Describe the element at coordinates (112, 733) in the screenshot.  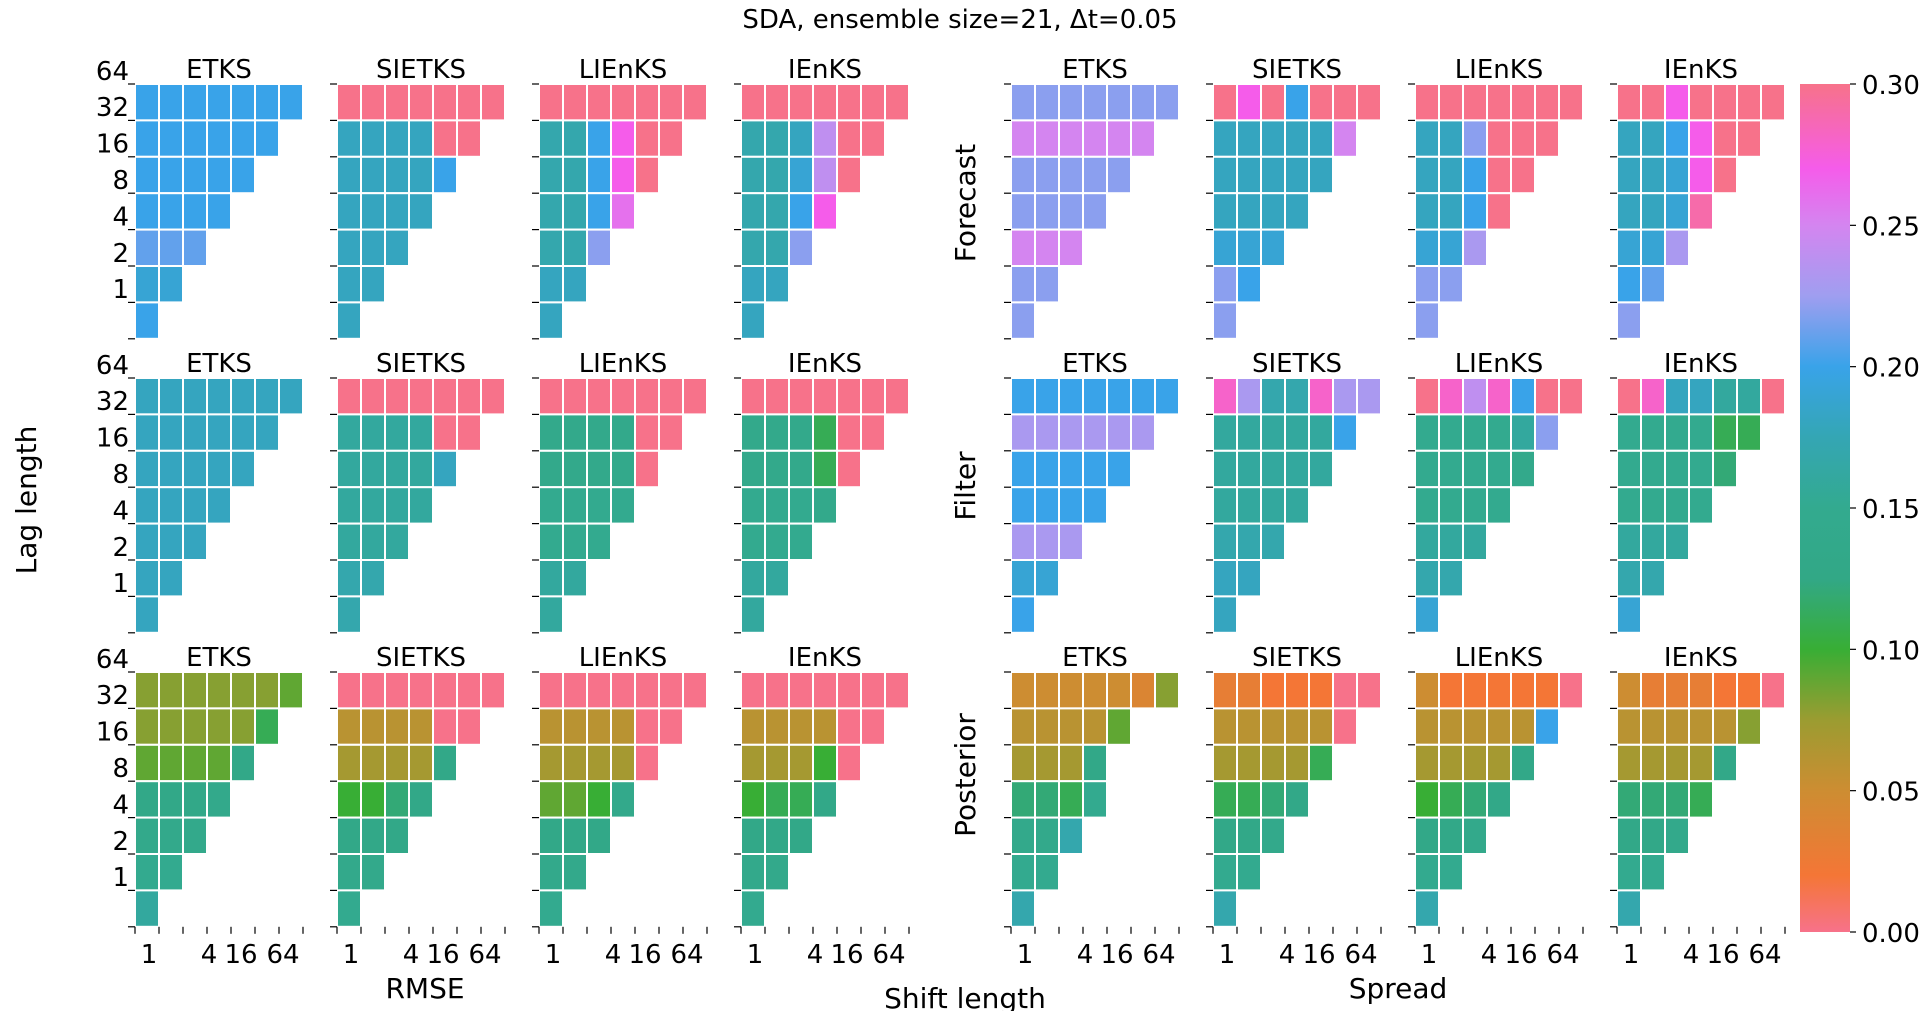
I see `y-tick-label: 16` at that location.